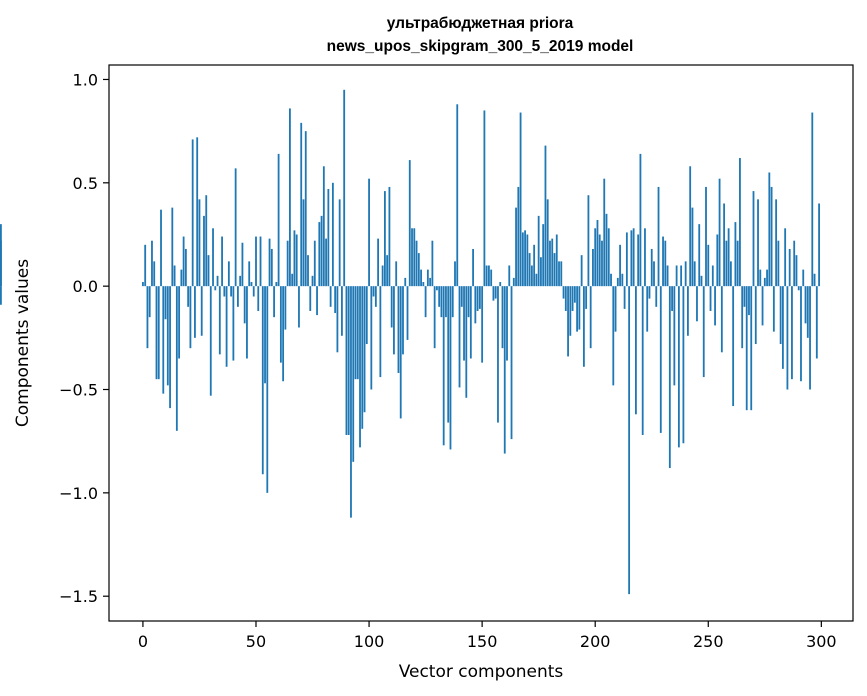  I want to click on x-tick-label: 250, so click(708, 641).